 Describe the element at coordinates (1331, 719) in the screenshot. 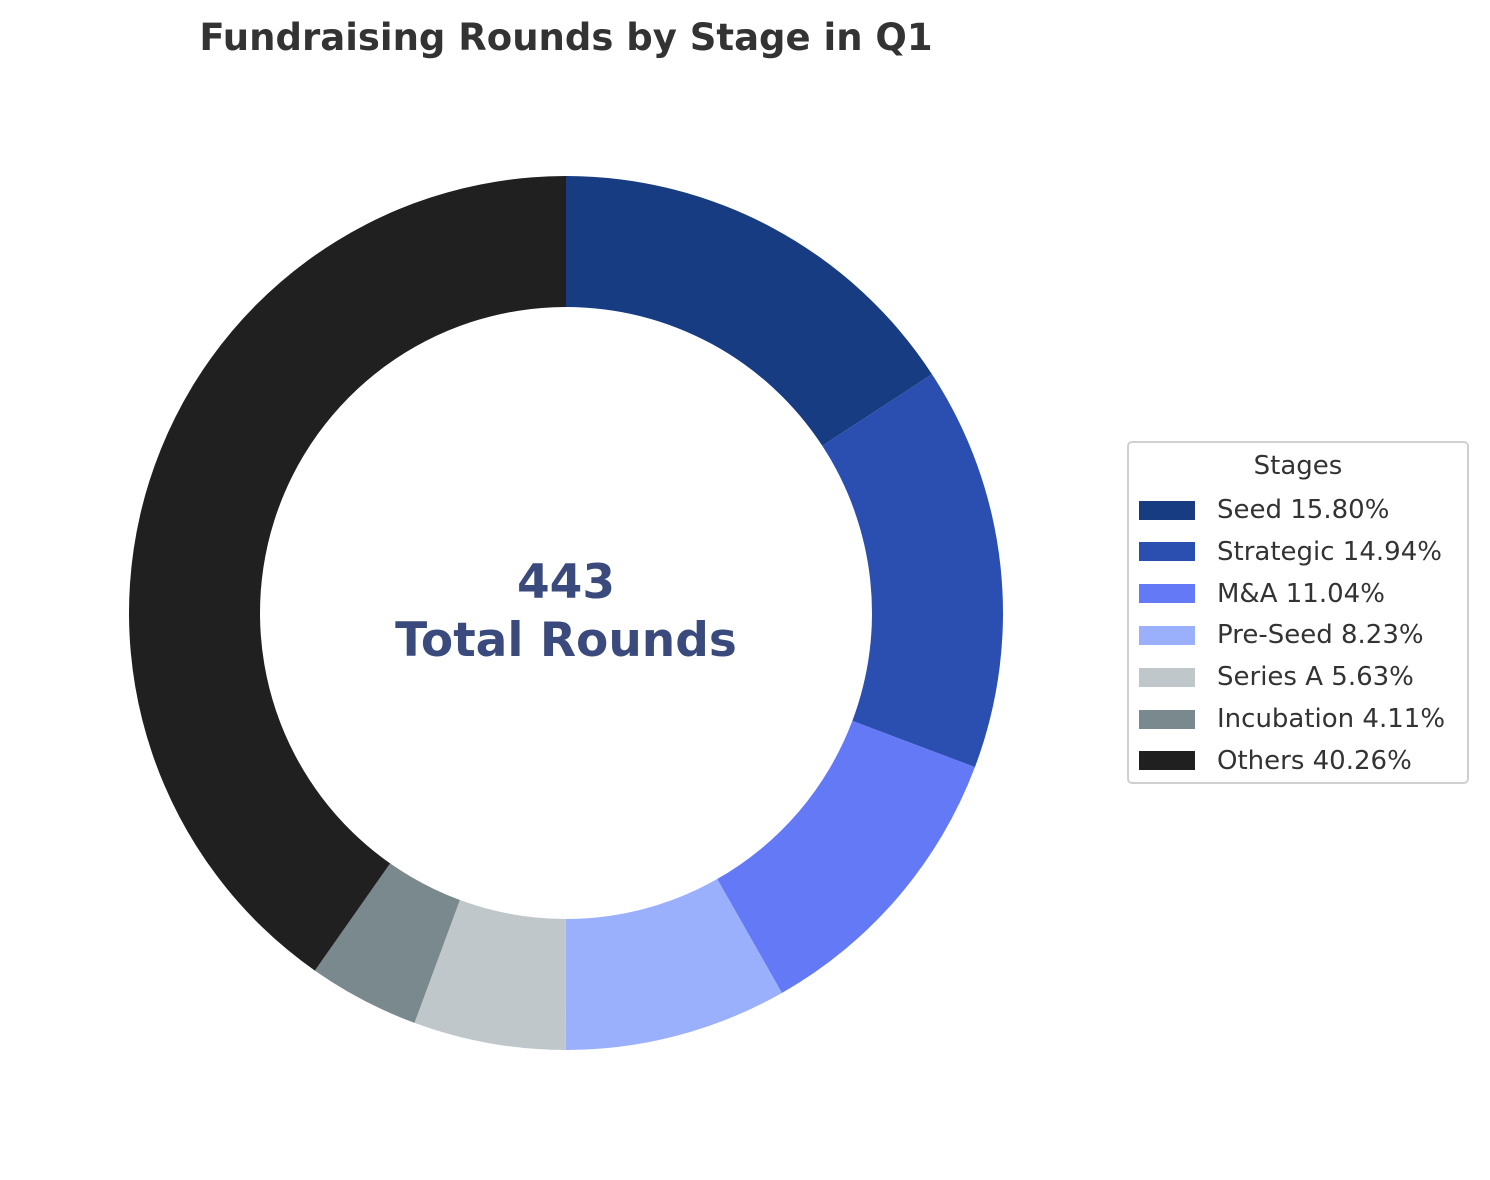

I see `legend-label: Incubation 4.11%` at that location.